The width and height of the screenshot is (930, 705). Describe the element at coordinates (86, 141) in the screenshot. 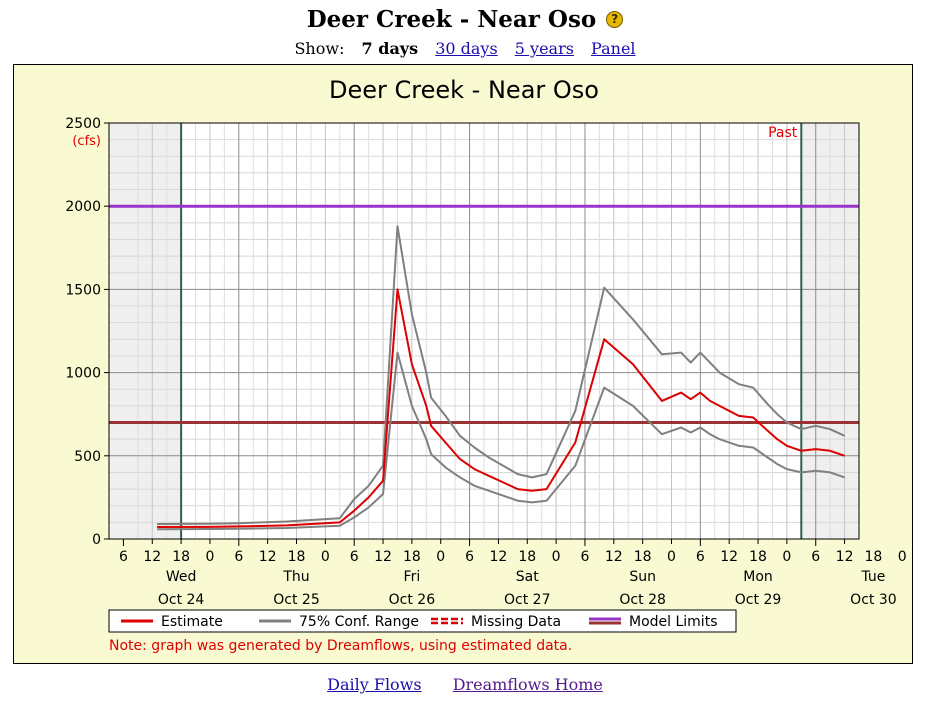

I see `y-axis-label: (cfs)` at that location.